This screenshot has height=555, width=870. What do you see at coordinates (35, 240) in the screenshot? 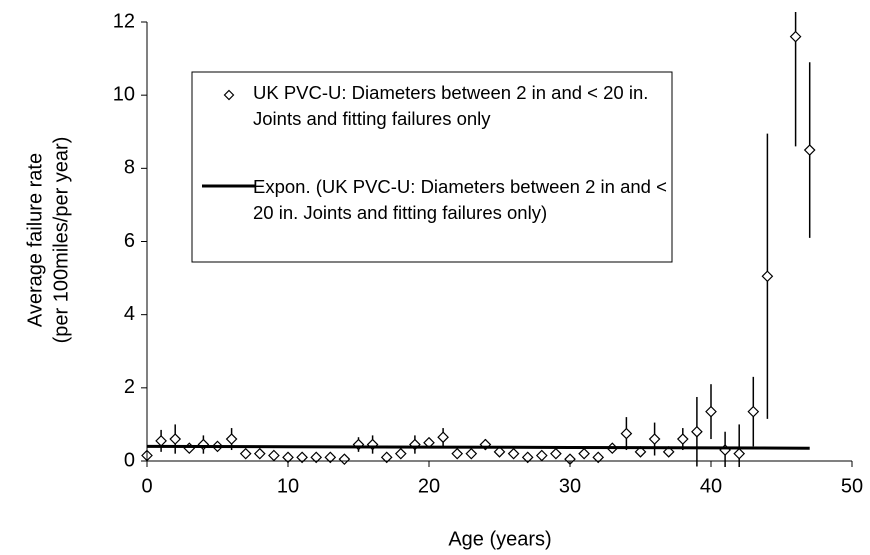
I see `y-axis-label: Average failure rate` at bounding box center [35, 240].